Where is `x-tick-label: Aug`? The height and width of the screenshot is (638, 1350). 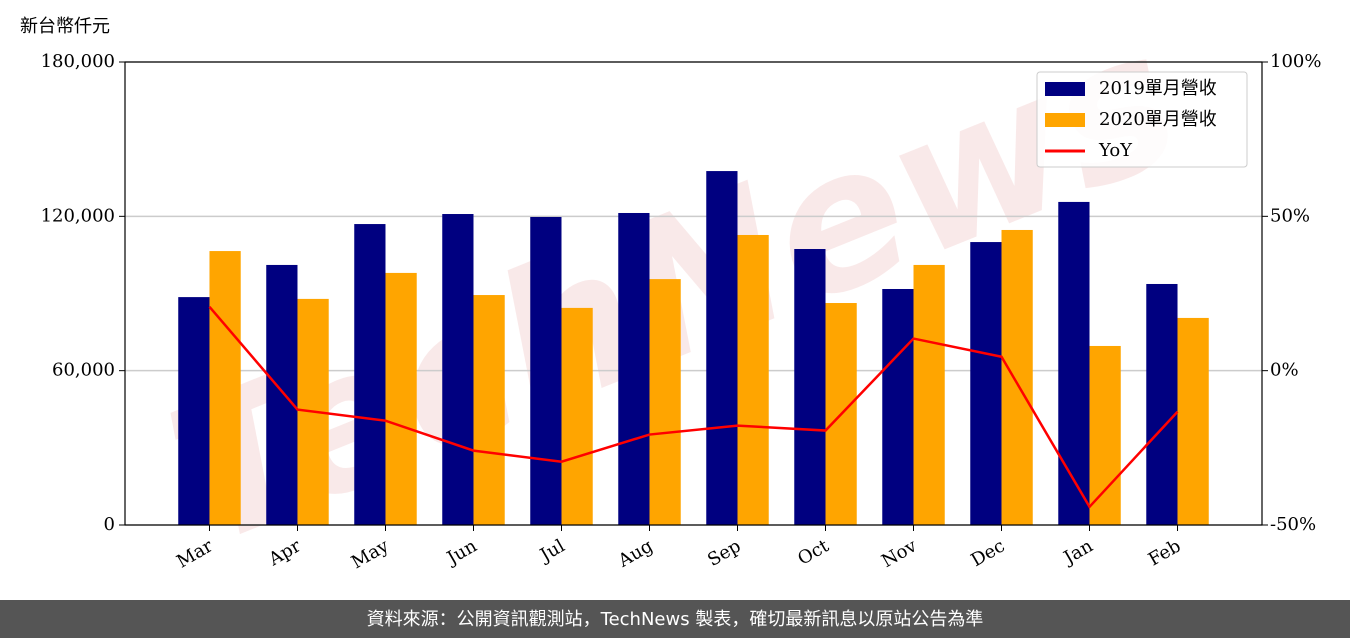
x-tick-label: Aug is located at coordinates (635, 553).